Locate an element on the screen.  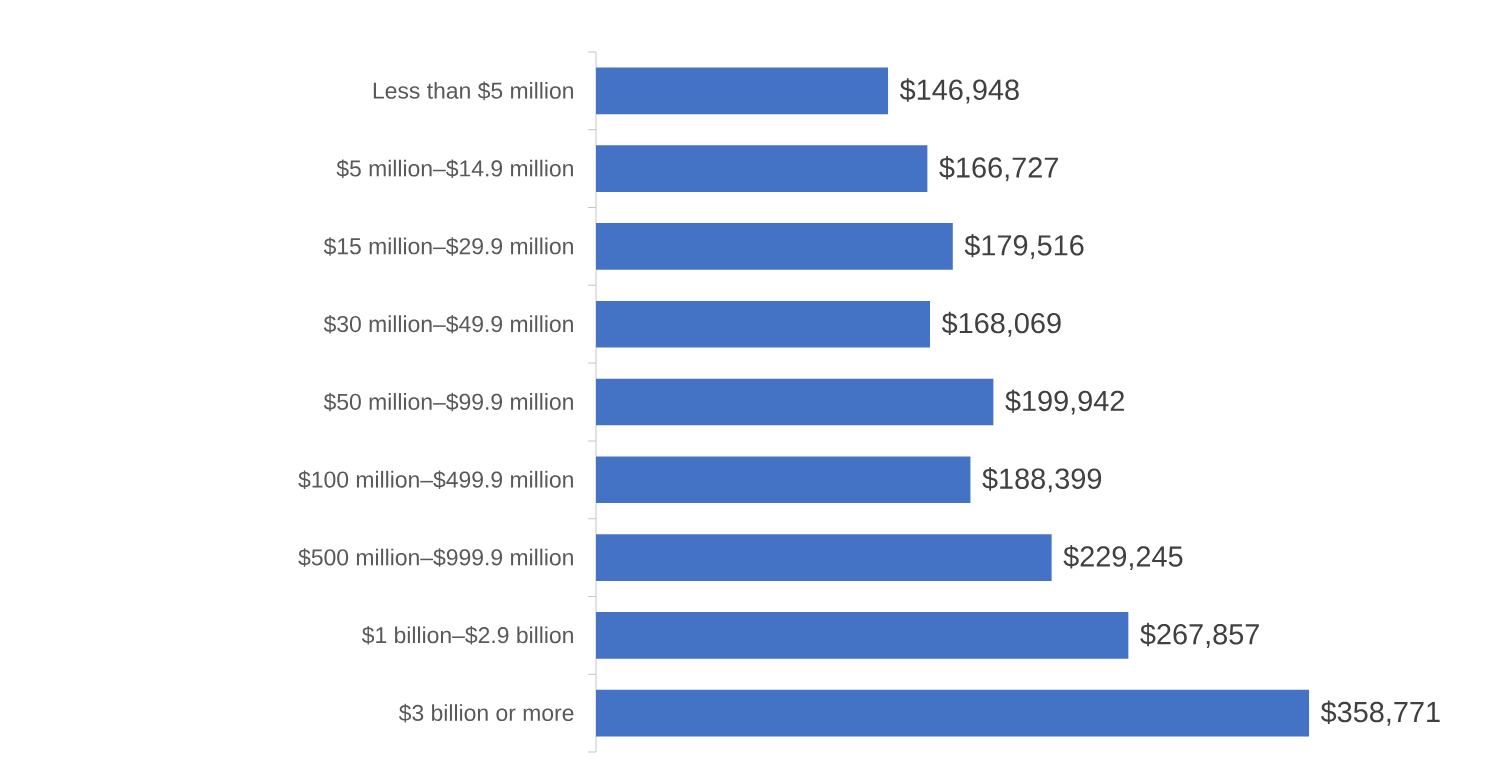
y-tick-label: $5 million–$14.9 million is located at coordinates (454, 168).